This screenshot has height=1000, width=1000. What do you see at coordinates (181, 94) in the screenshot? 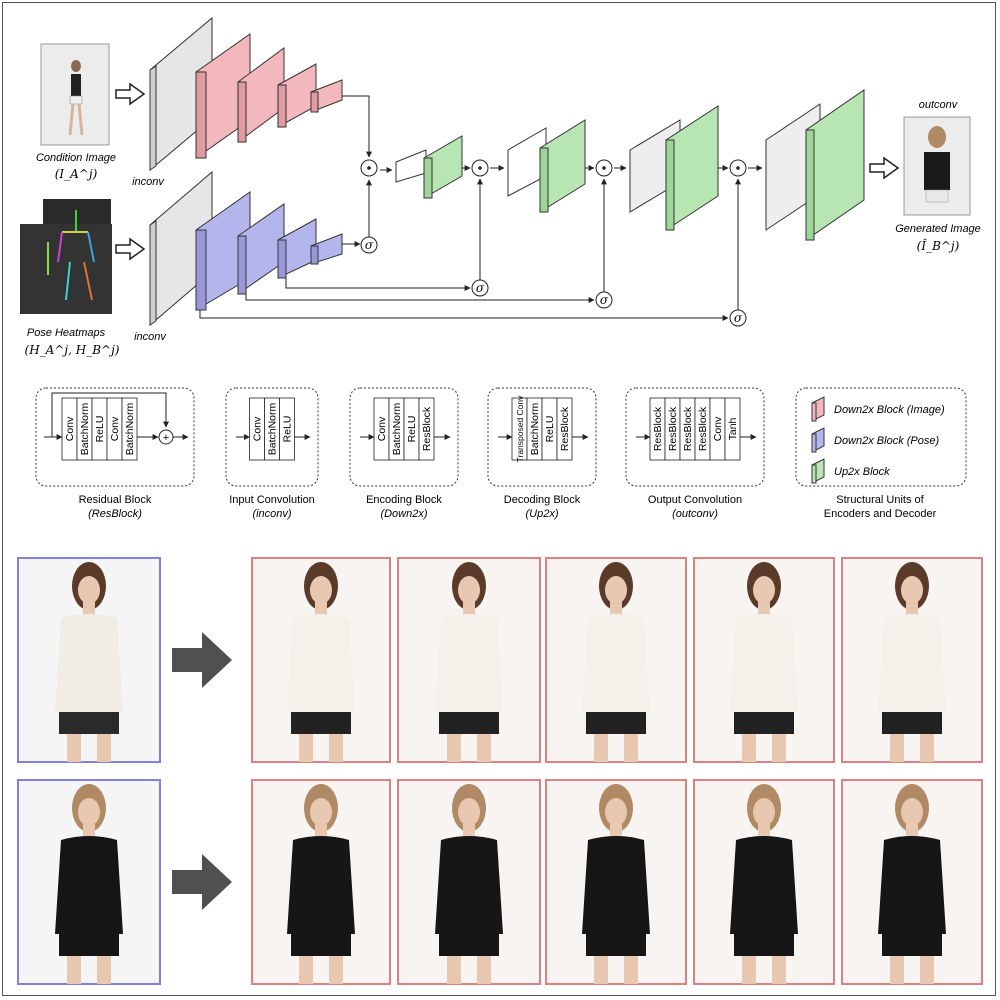
I see `inconv-top-block` at bounding box center [181, 94].